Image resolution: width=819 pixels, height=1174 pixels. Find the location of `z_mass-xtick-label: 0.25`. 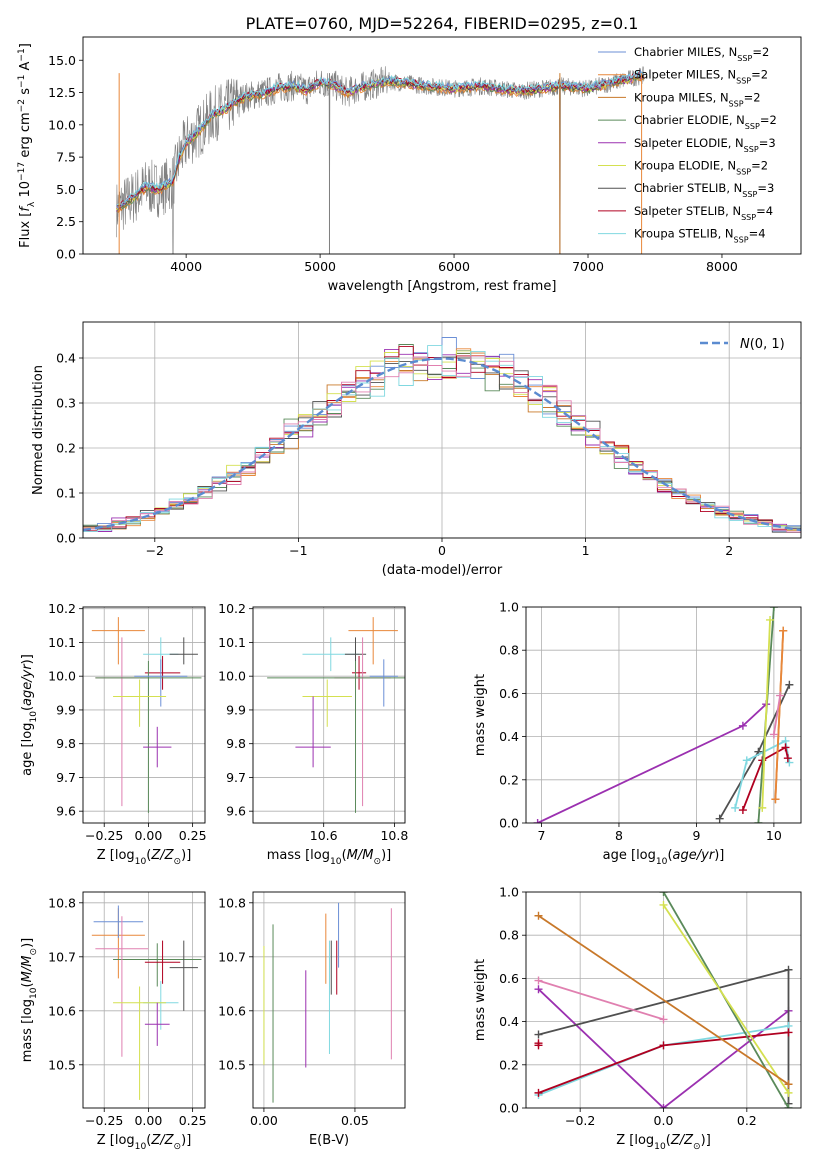

z_mass-xtick-label: 0.25 is located at coordinates (193, 1120).